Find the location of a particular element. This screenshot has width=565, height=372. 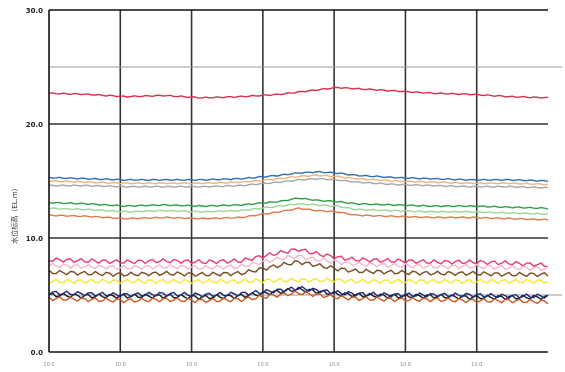

y-axis-label: 水位标高（EL.m） is located at coordinates (14, 213).